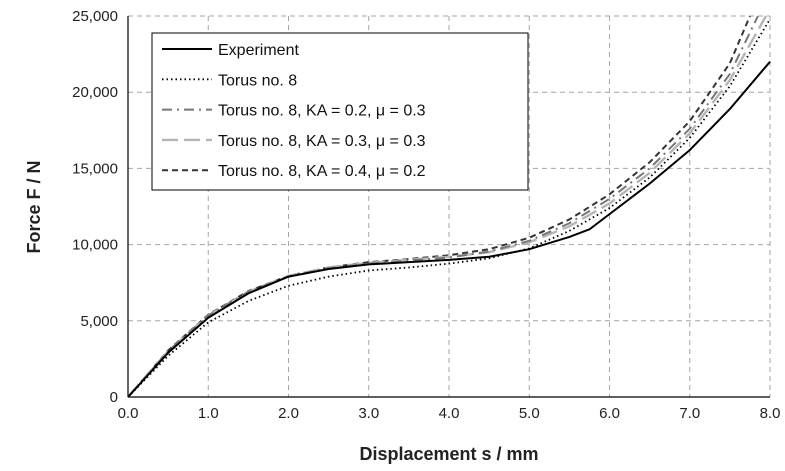 The width and height of the screenshot is (785, 471). What do you see at coordinates (95, 92) in the screenshot?
I see `y-tick-label: 20,000` at bounding box center [95, 92].